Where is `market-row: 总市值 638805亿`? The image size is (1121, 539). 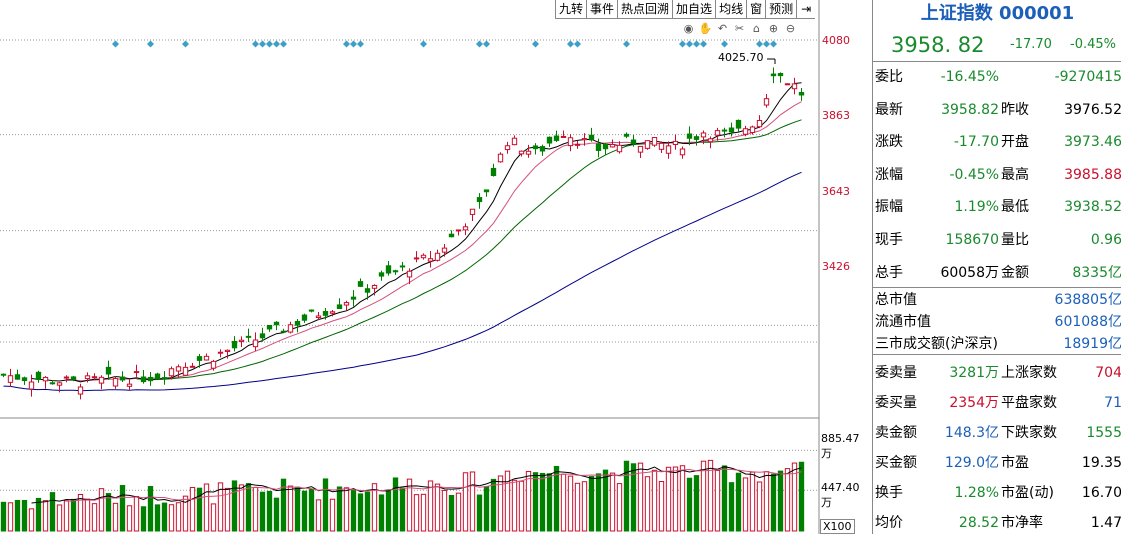 market-row: 总市值 638805亿 is located at coordinates (997, 300).